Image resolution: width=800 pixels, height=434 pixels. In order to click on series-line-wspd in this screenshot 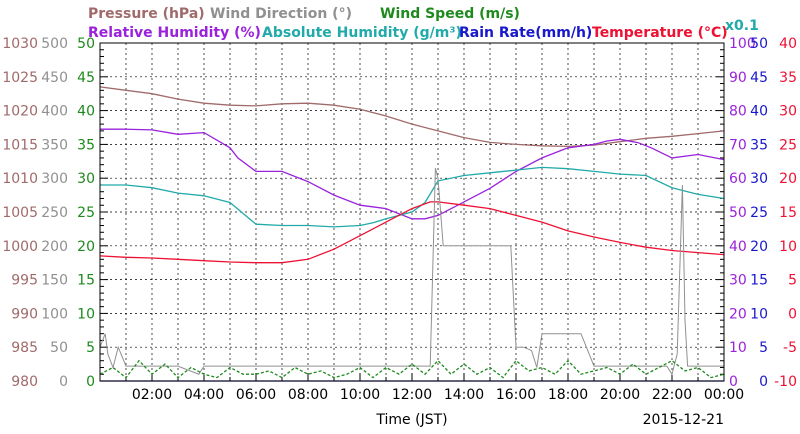, I will do `click(412, 369)`.